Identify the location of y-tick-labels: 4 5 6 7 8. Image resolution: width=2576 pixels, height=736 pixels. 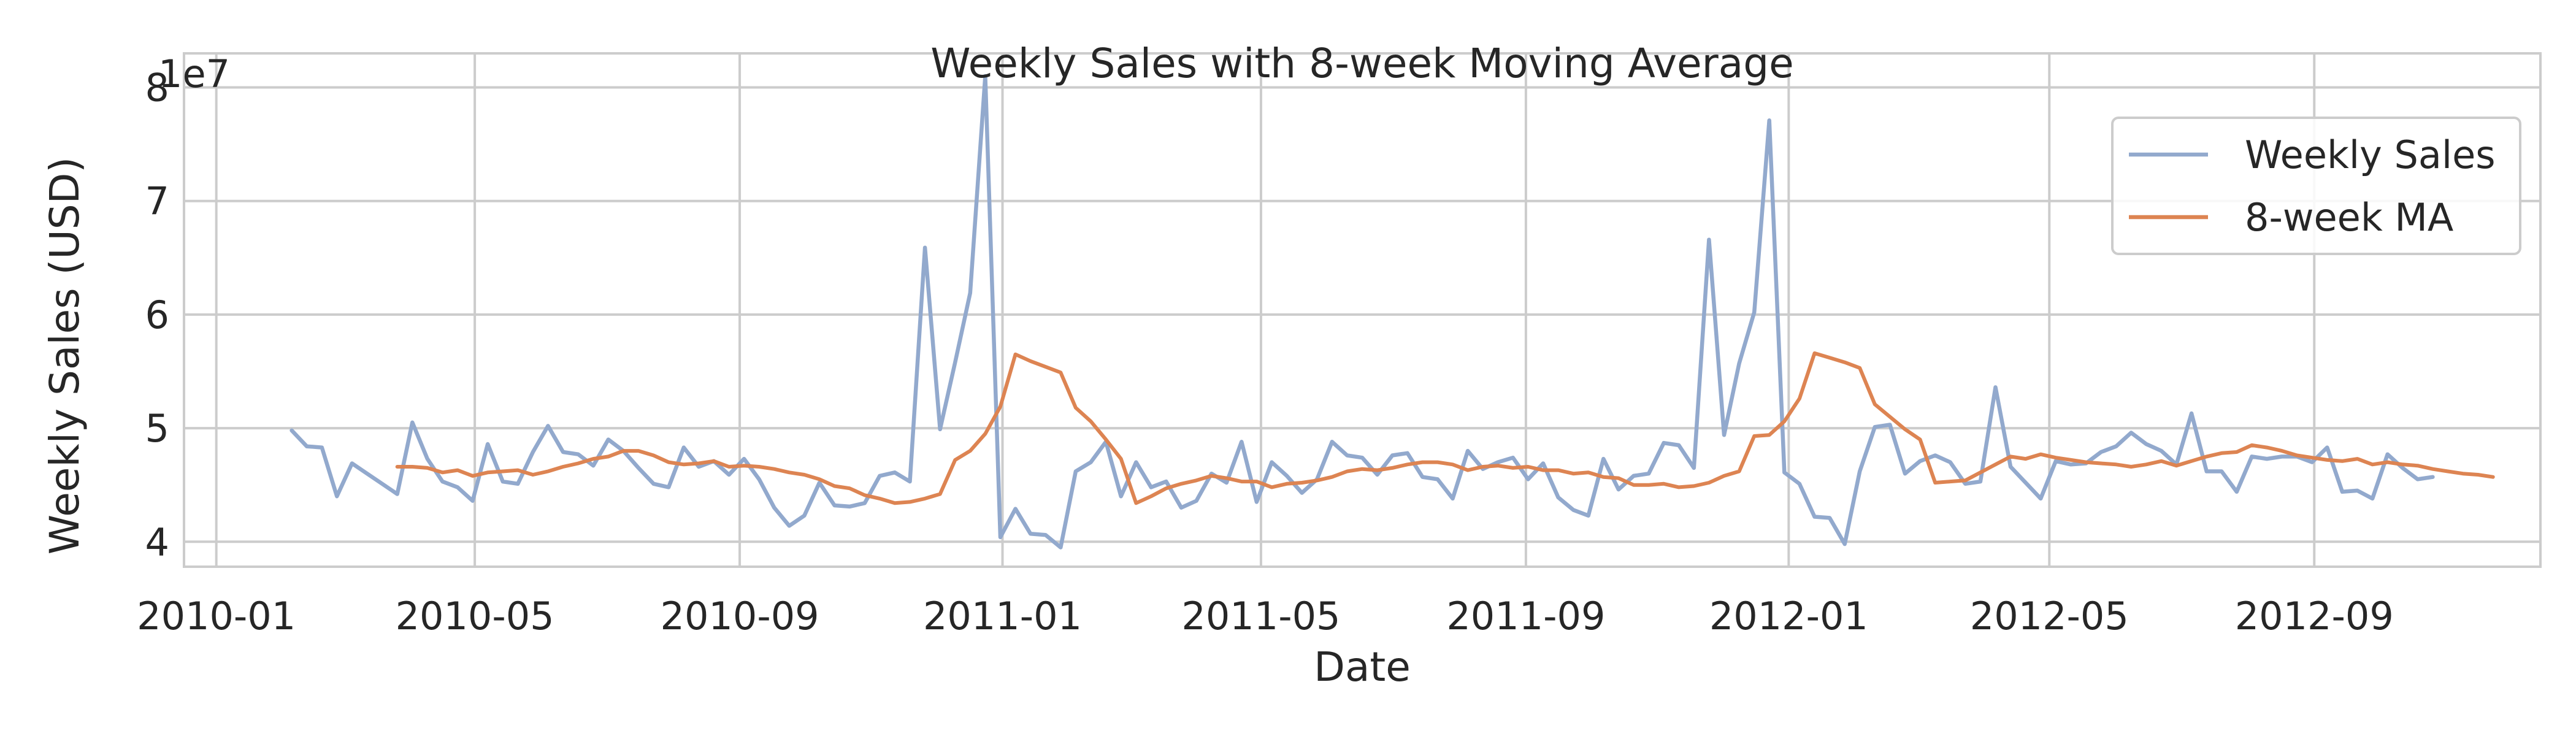
(157, 315).